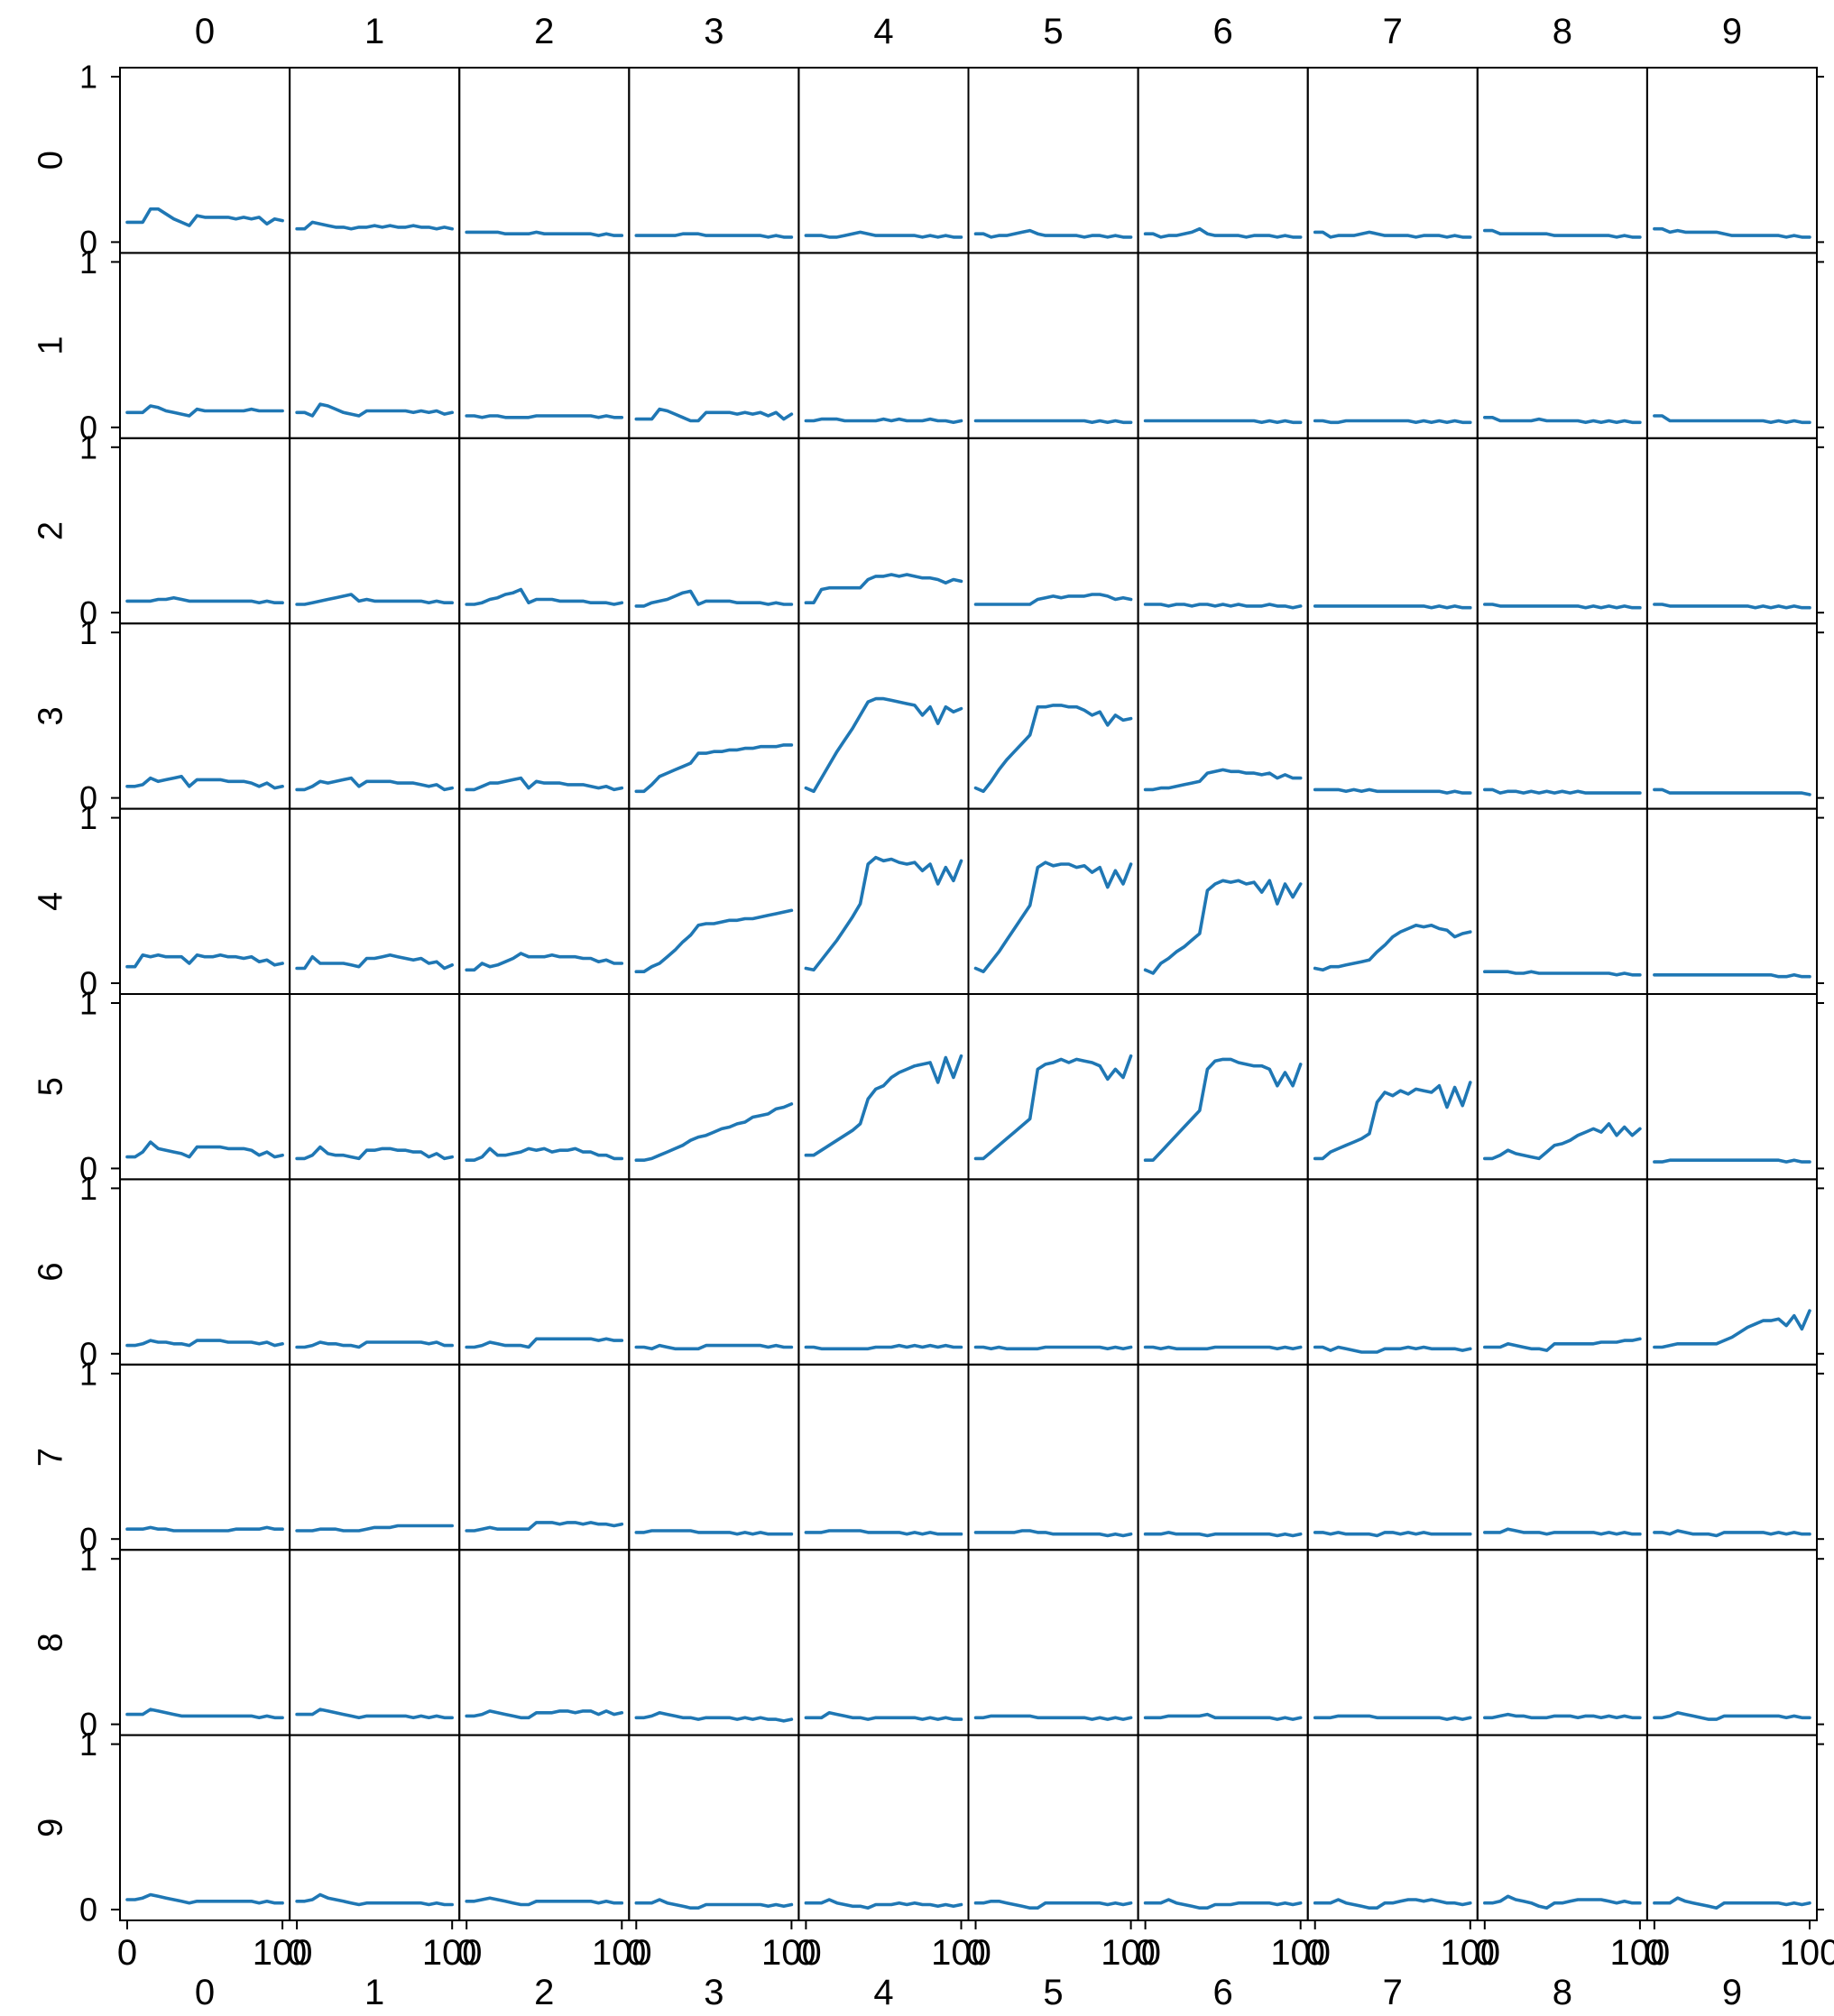 Image resolution: width=1834 pixels, height=2016 pixels. I want to click on column-label: 4, so click(883, 31).